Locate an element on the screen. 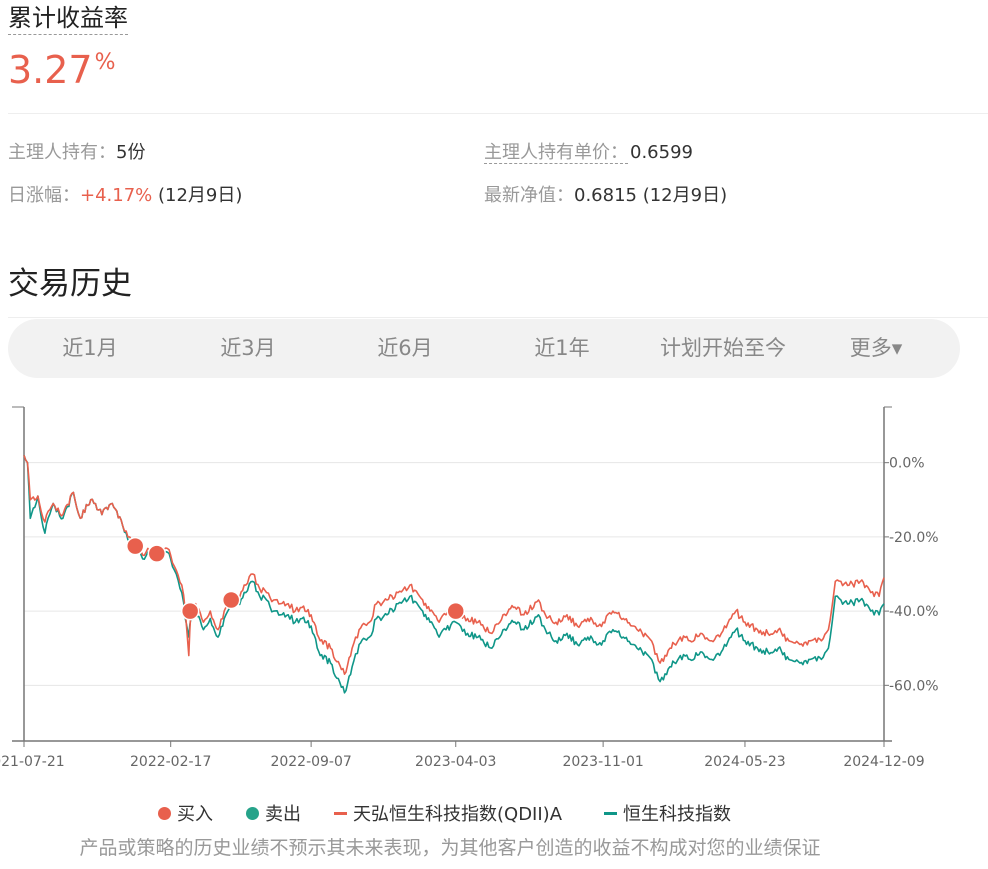  chart-markers is located at coordinates (295, 578).